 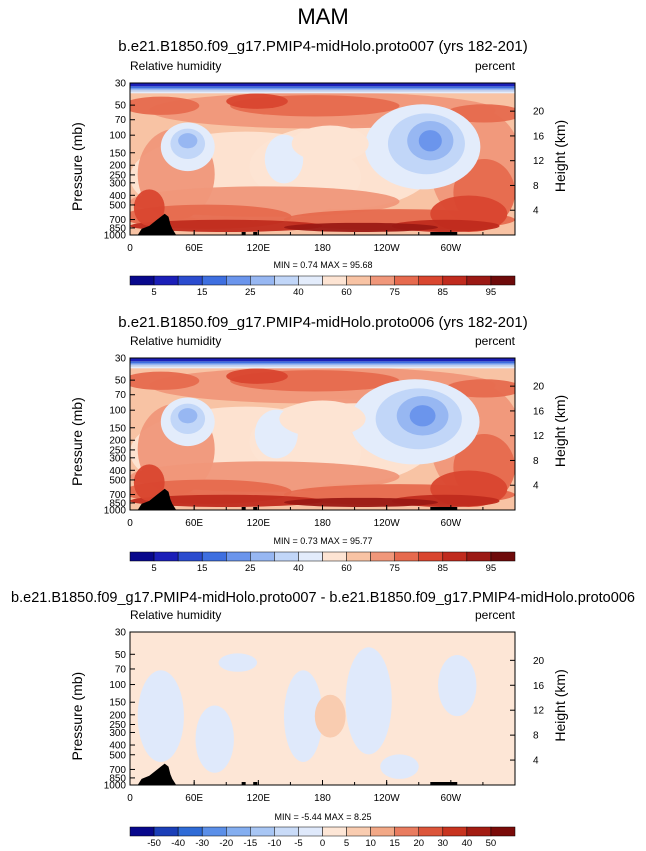 I want to click on colorbar-label: 5, so click(x=346, y=843).